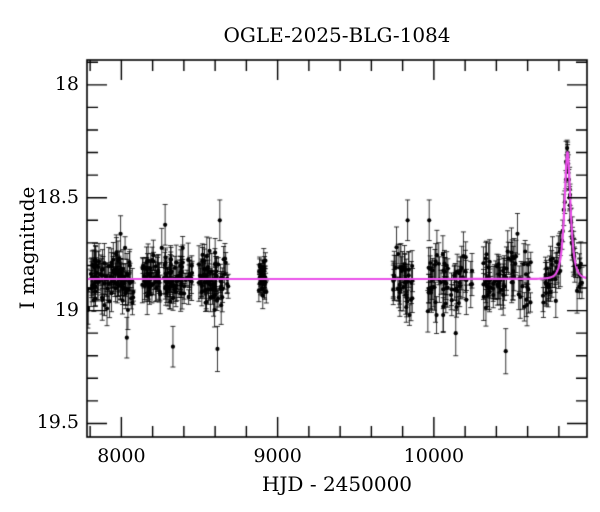 The image size is (600, 512). Describe the element at coordinates (66, 309) in the screenshot. I see `y-tick-label: 19` at that location.